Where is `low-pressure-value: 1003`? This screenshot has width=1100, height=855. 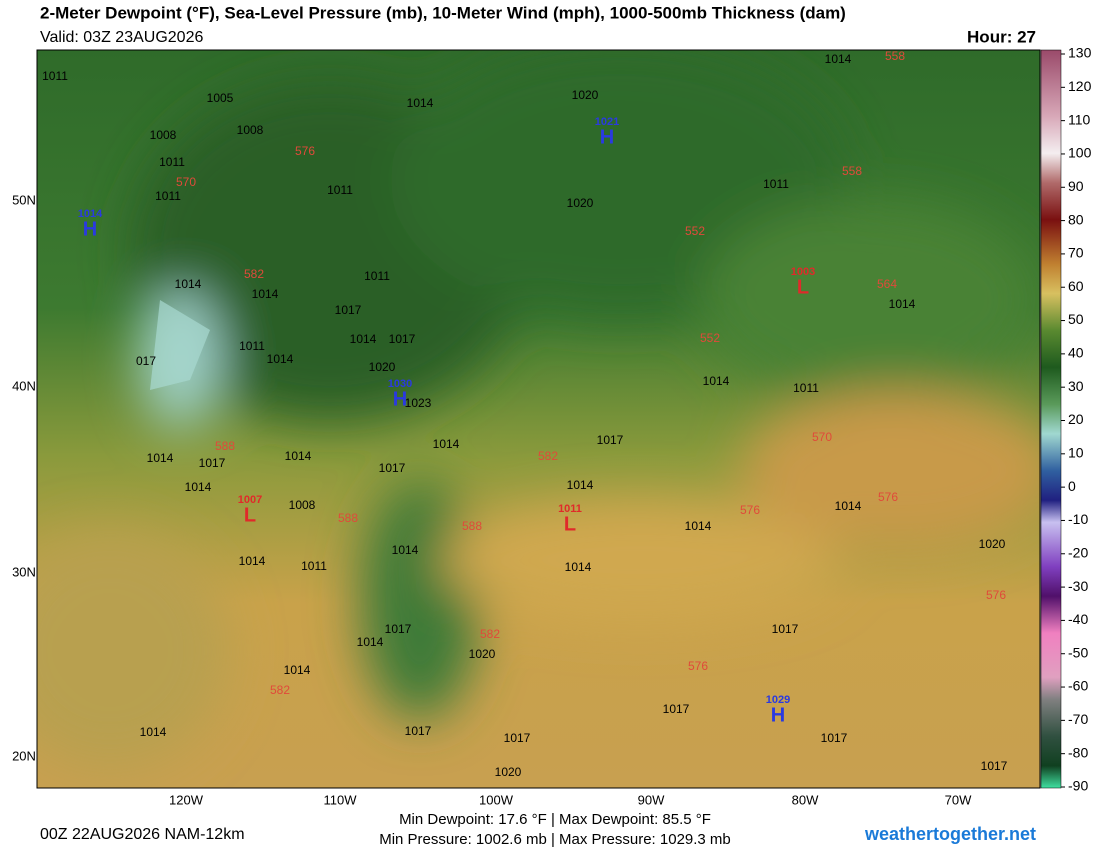 low-pressure-value: 1003 is located at coordinates (803, 272).